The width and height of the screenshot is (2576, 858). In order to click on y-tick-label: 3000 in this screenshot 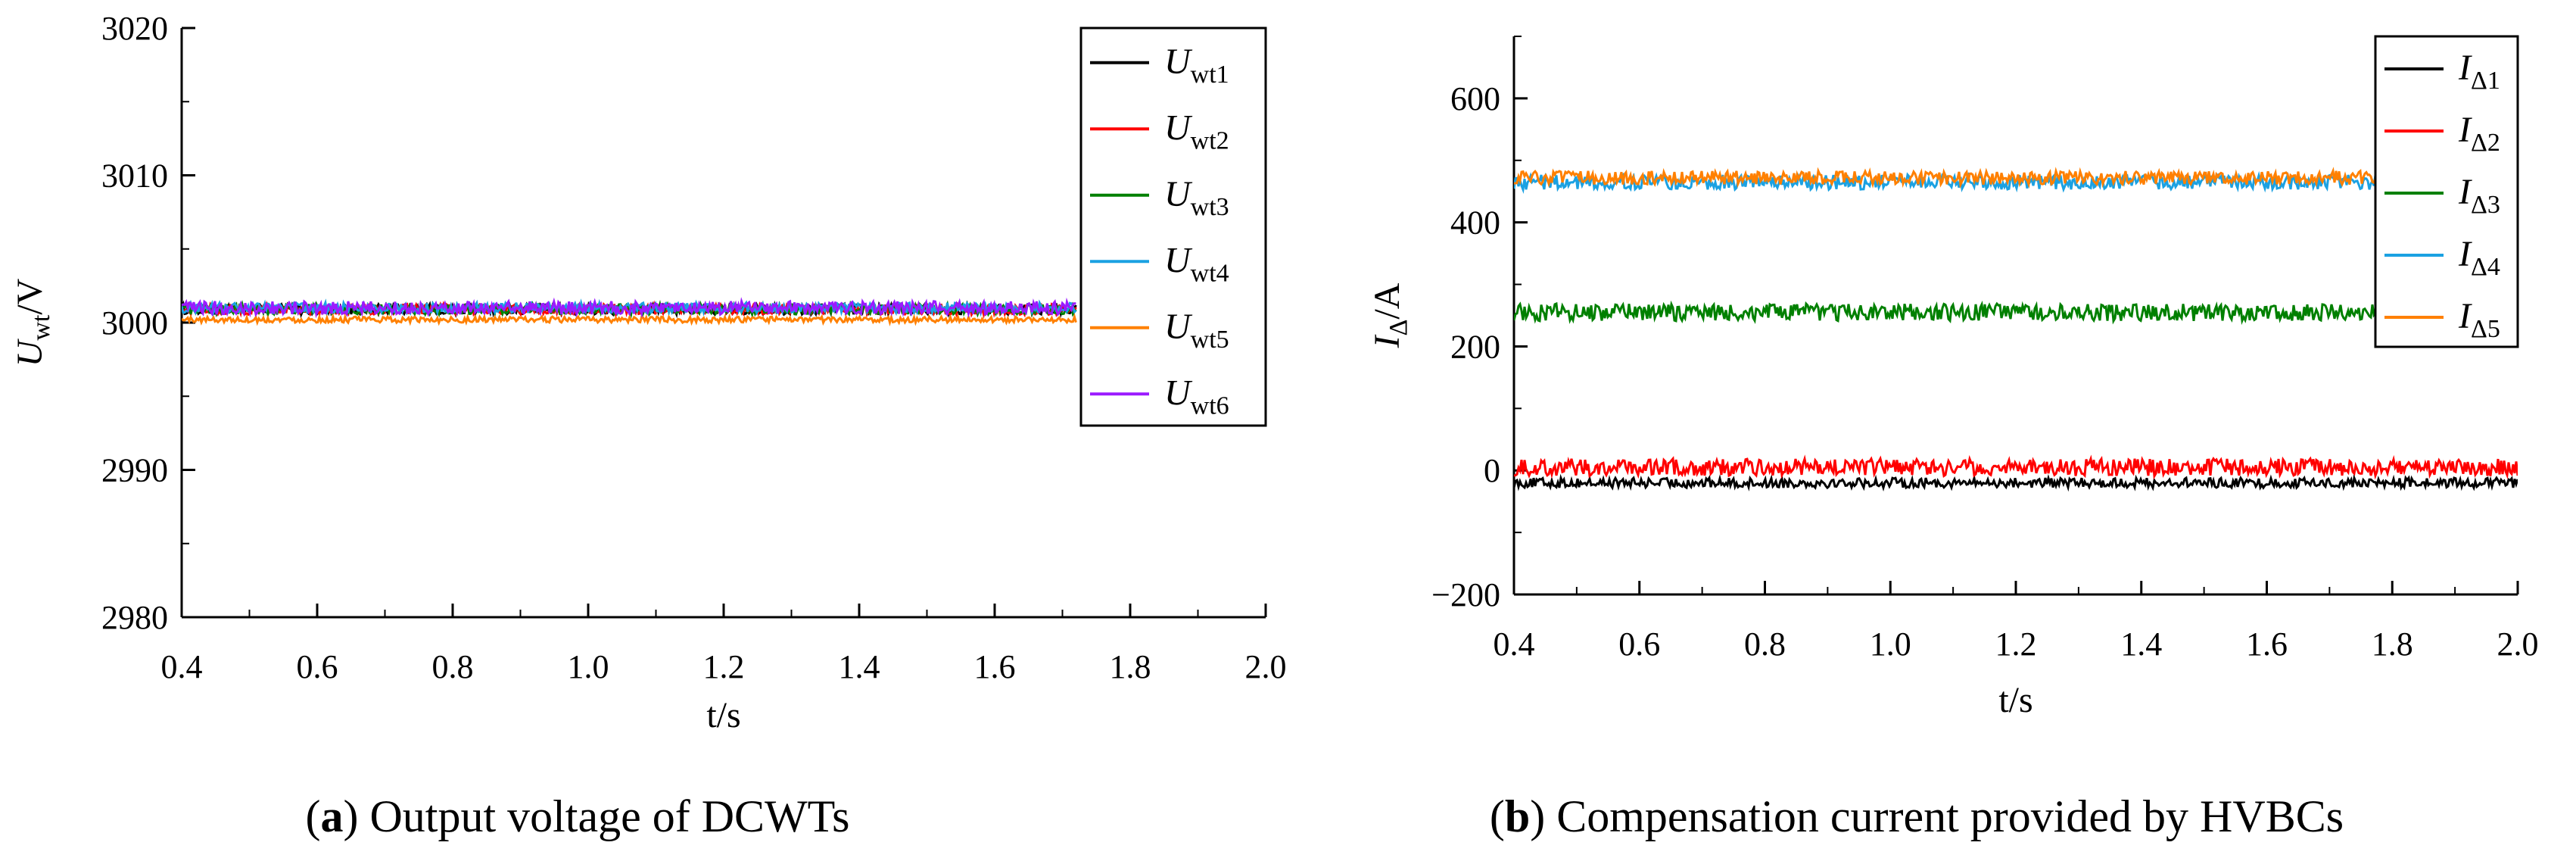, I will do `click(134, 323)`.